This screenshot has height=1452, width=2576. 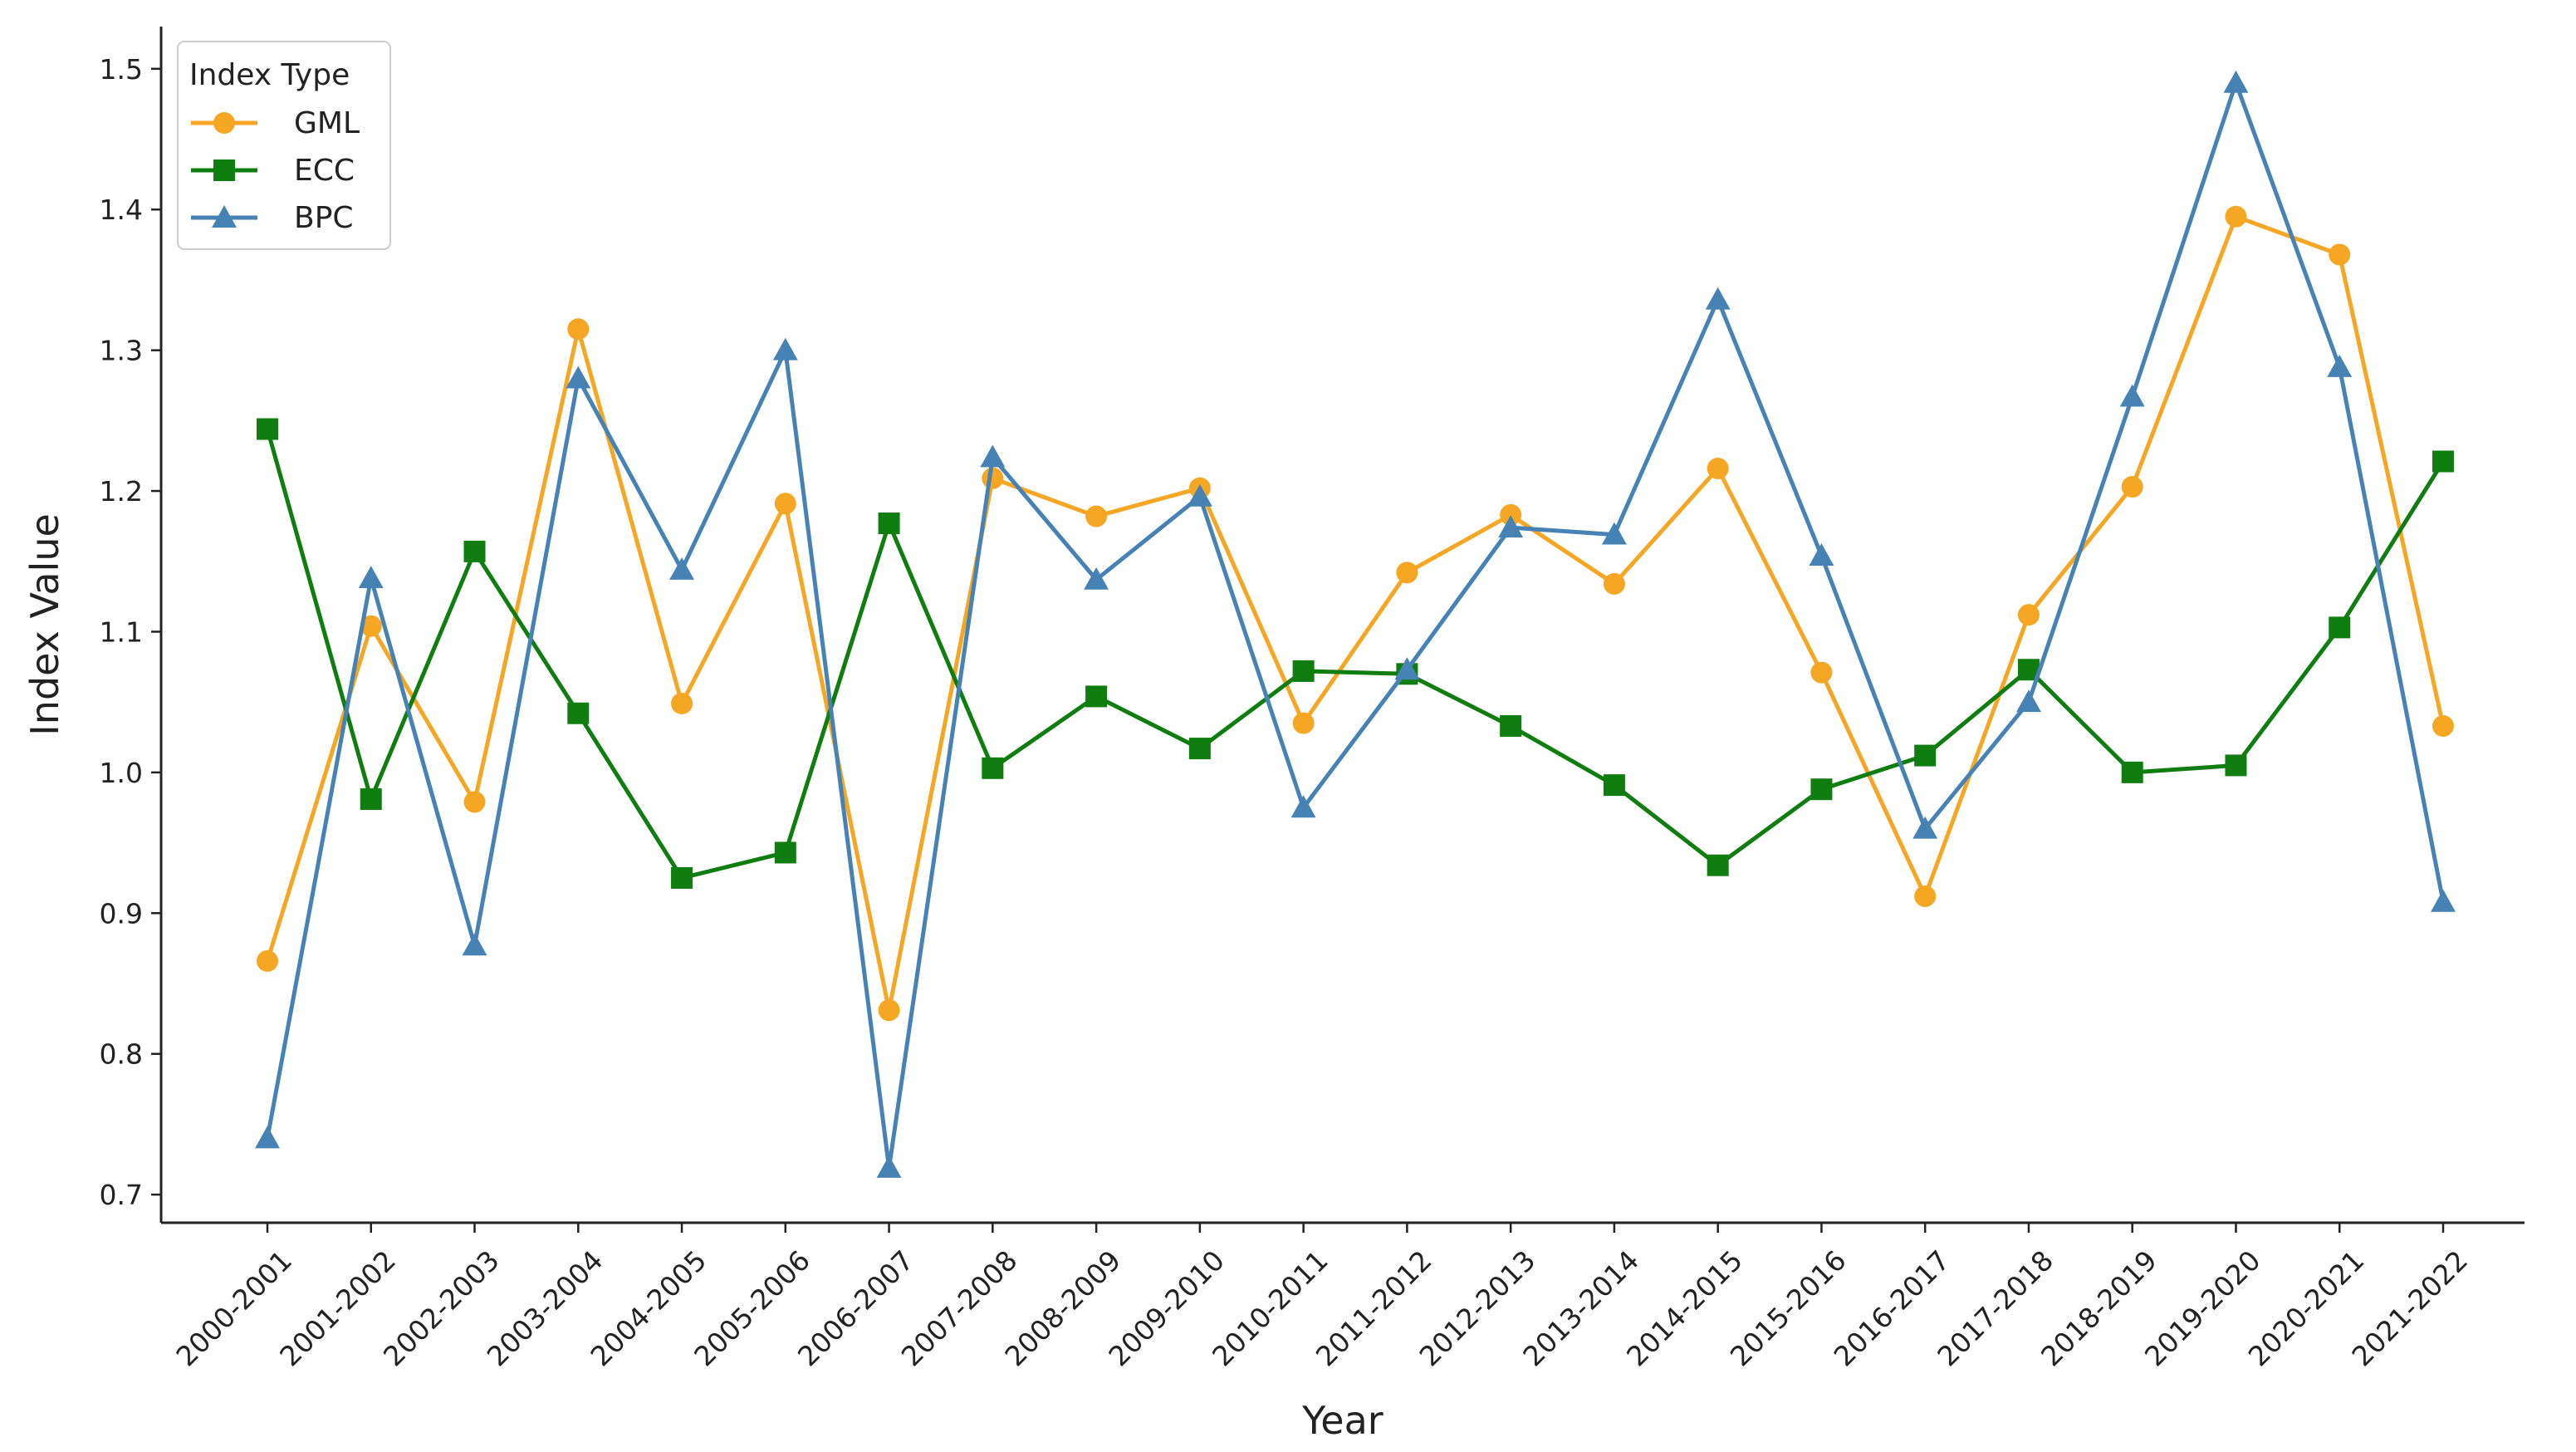 What do you see at coordinates (324, 218) in the screenshot?
I see `legend-label: BPC` at bounding box center [324, 218].